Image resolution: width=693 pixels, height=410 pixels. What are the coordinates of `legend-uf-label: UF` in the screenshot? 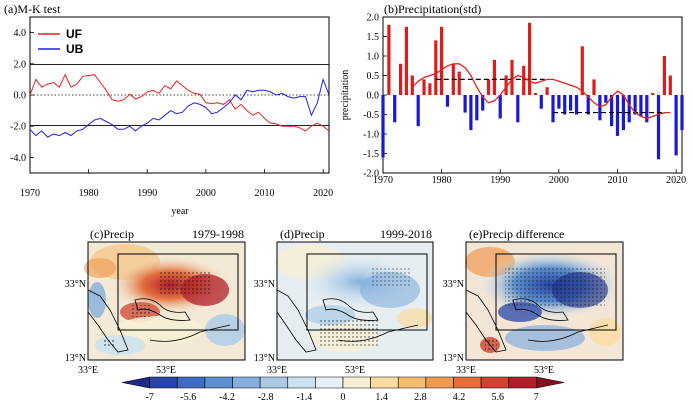 It's located at (74, 34).